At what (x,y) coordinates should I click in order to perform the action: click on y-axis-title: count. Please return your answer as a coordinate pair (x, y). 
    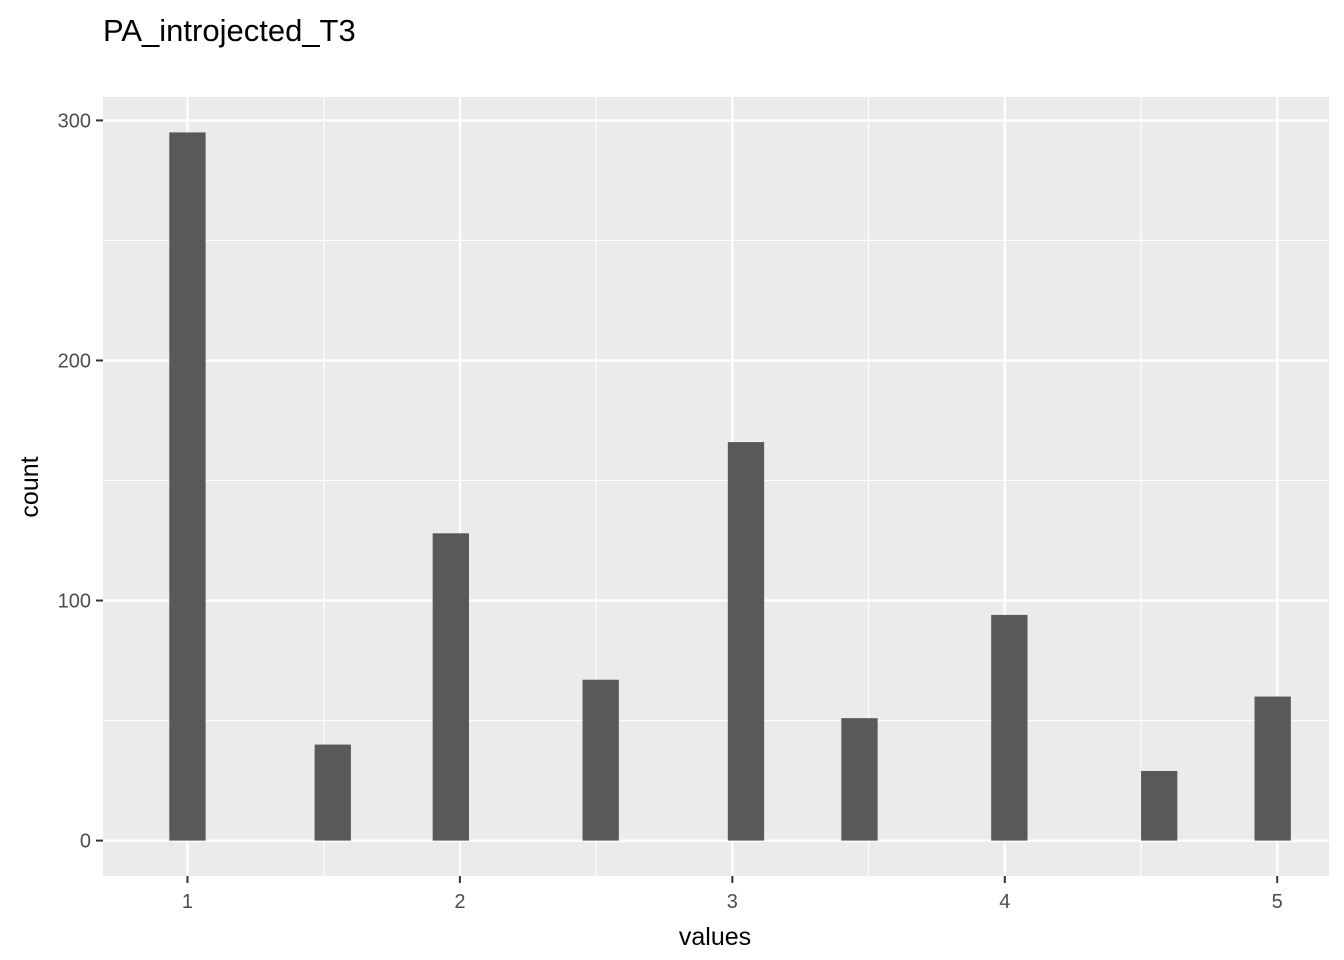
    Looking at the image, I should click on (30, 486).